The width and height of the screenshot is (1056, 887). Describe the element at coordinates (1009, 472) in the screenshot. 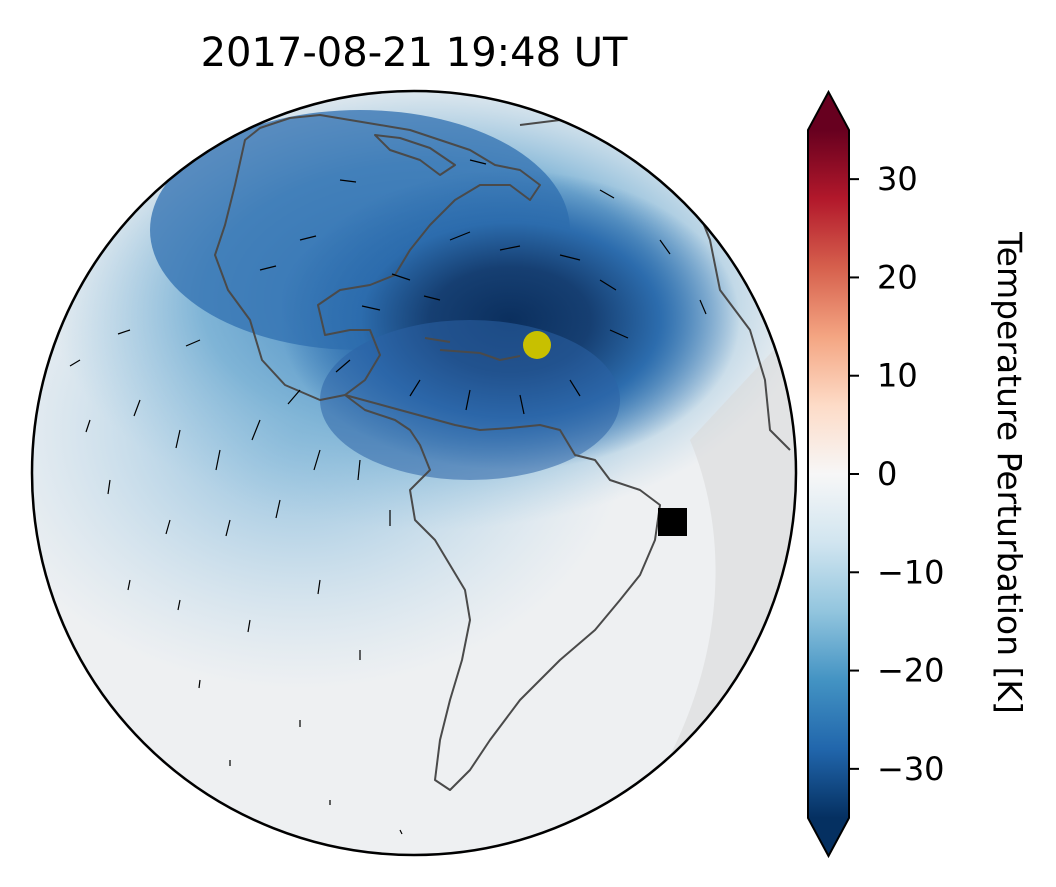

I see `colorbar-label: Temperature Perturbation [K]` at that location.